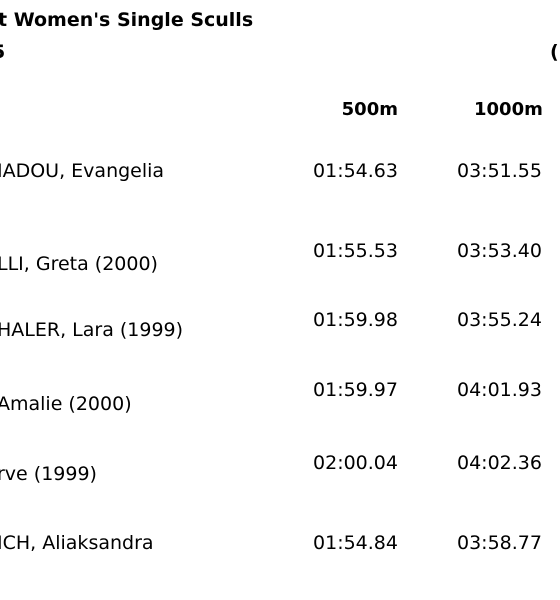 The image size is (560, 600). I want to click on split-time-1000m: 03:58.77, so click(499, 543).